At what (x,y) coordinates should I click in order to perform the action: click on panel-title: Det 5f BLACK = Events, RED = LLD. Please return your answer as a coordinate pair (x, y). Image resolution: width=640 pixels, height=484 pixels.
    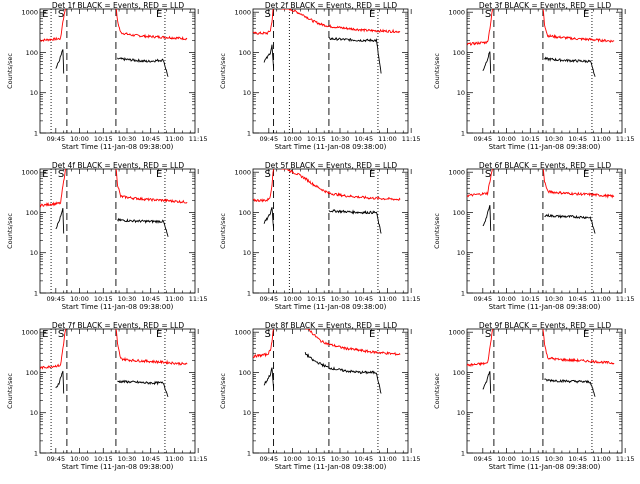
    Looking at the image, I should click on (331, 165).